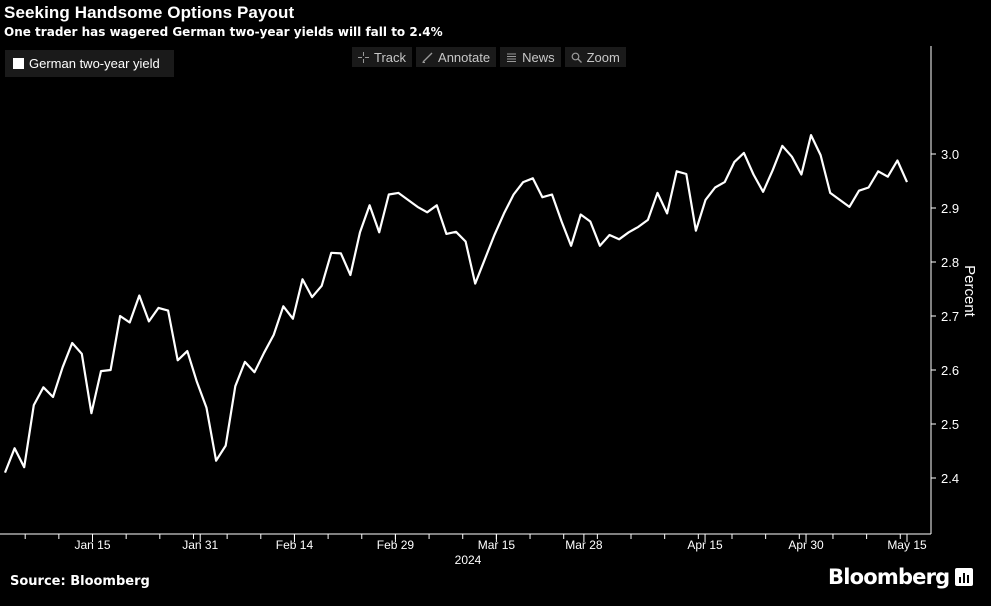 The width and height of the screenshot is (991, 606). Describe the element at coordinates (464, 57) in the screenshot. I see `annotate-label: Annotate` at that location.